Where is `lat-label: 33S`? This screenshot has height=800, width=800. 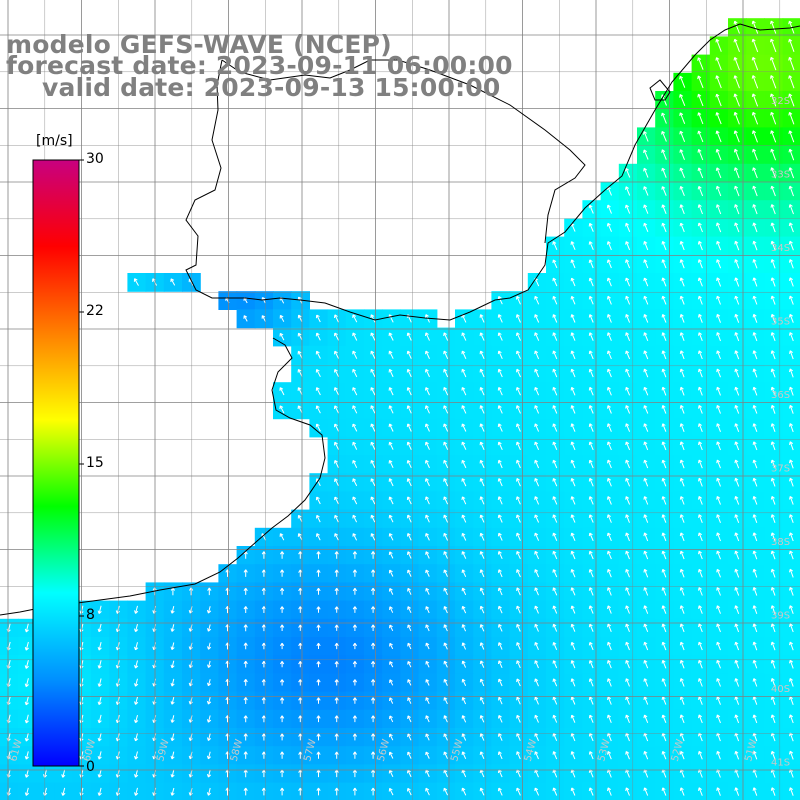 lat-label: 33S is located at coordinates (780, 175).